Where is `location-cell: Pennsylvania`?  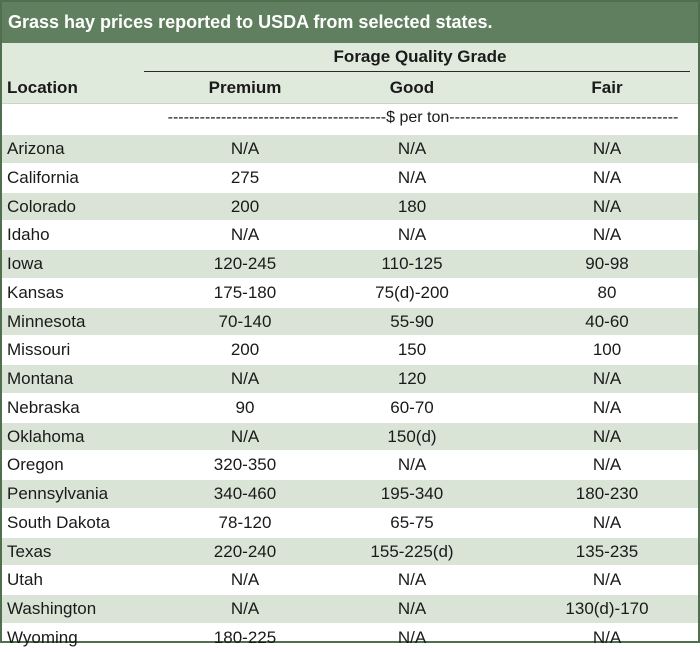
location-cell: Pennsylvania is located at coordinates (58, 493).